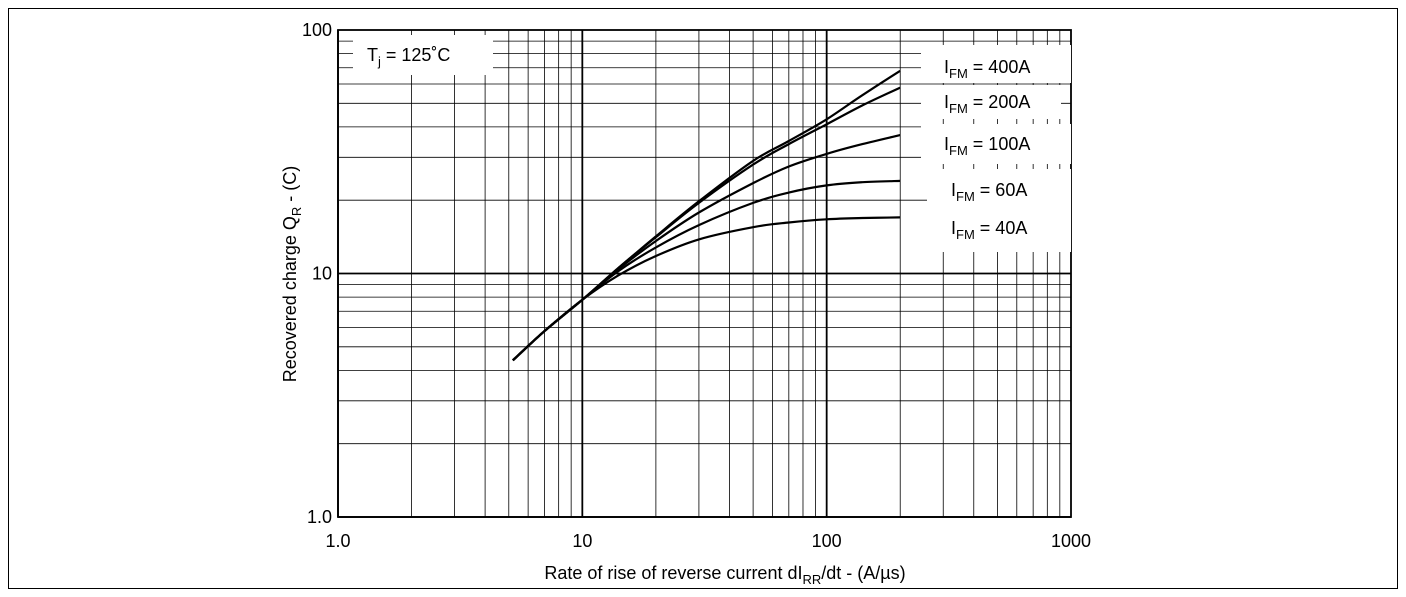  Describe the element at coordinates (989, 192) in the screenshot. I see `curve-label: IFM = 60A` at that location.